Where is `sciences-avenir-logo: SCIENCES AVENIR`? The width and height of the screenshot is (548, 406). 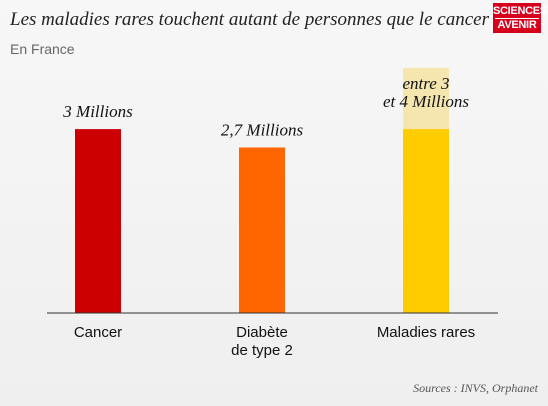 sciences-avenir-logo: SCIENCES AVENIR is located at coordinates (520, 18).